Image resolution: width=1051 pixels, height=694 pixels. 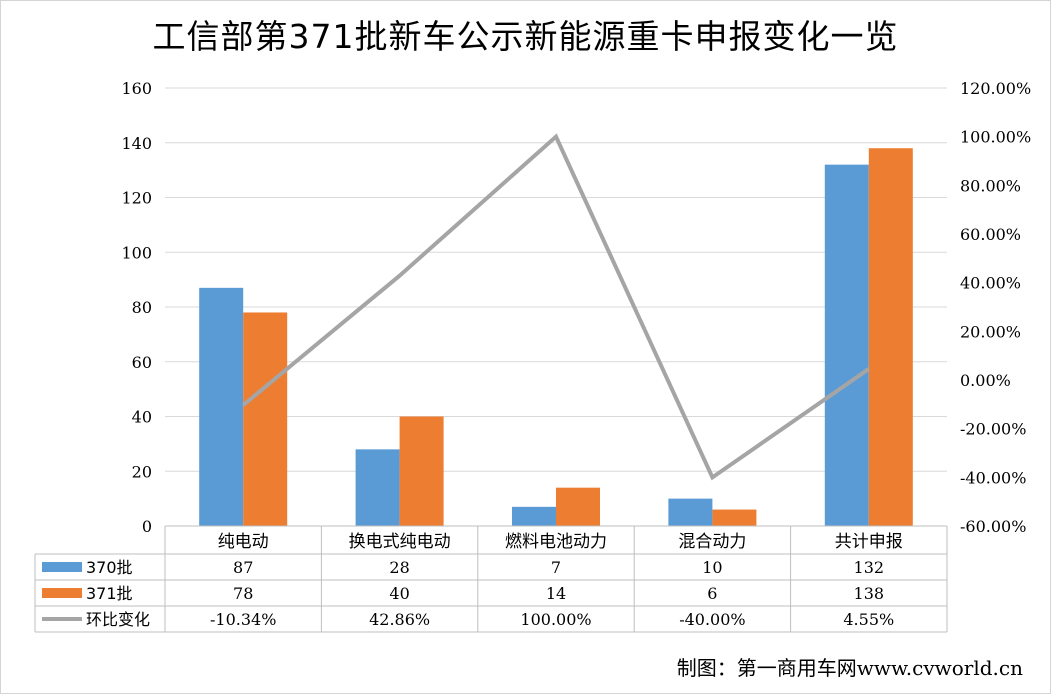 I want to click on table-cell: 14, so click(x=556, y=593).